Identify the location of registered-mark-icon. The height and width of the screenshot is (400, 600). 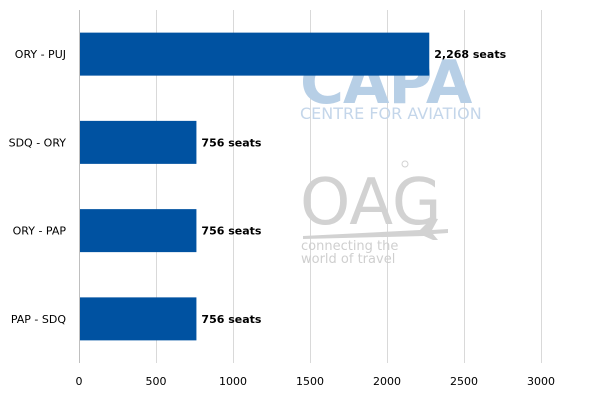
(405, 164).